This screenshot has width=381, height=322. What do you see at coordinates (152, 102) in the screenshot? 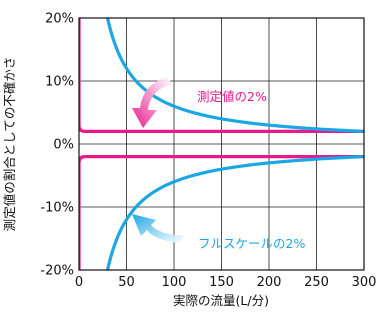
I see `pink-curved-arrow` at bounding box center [152, 102].